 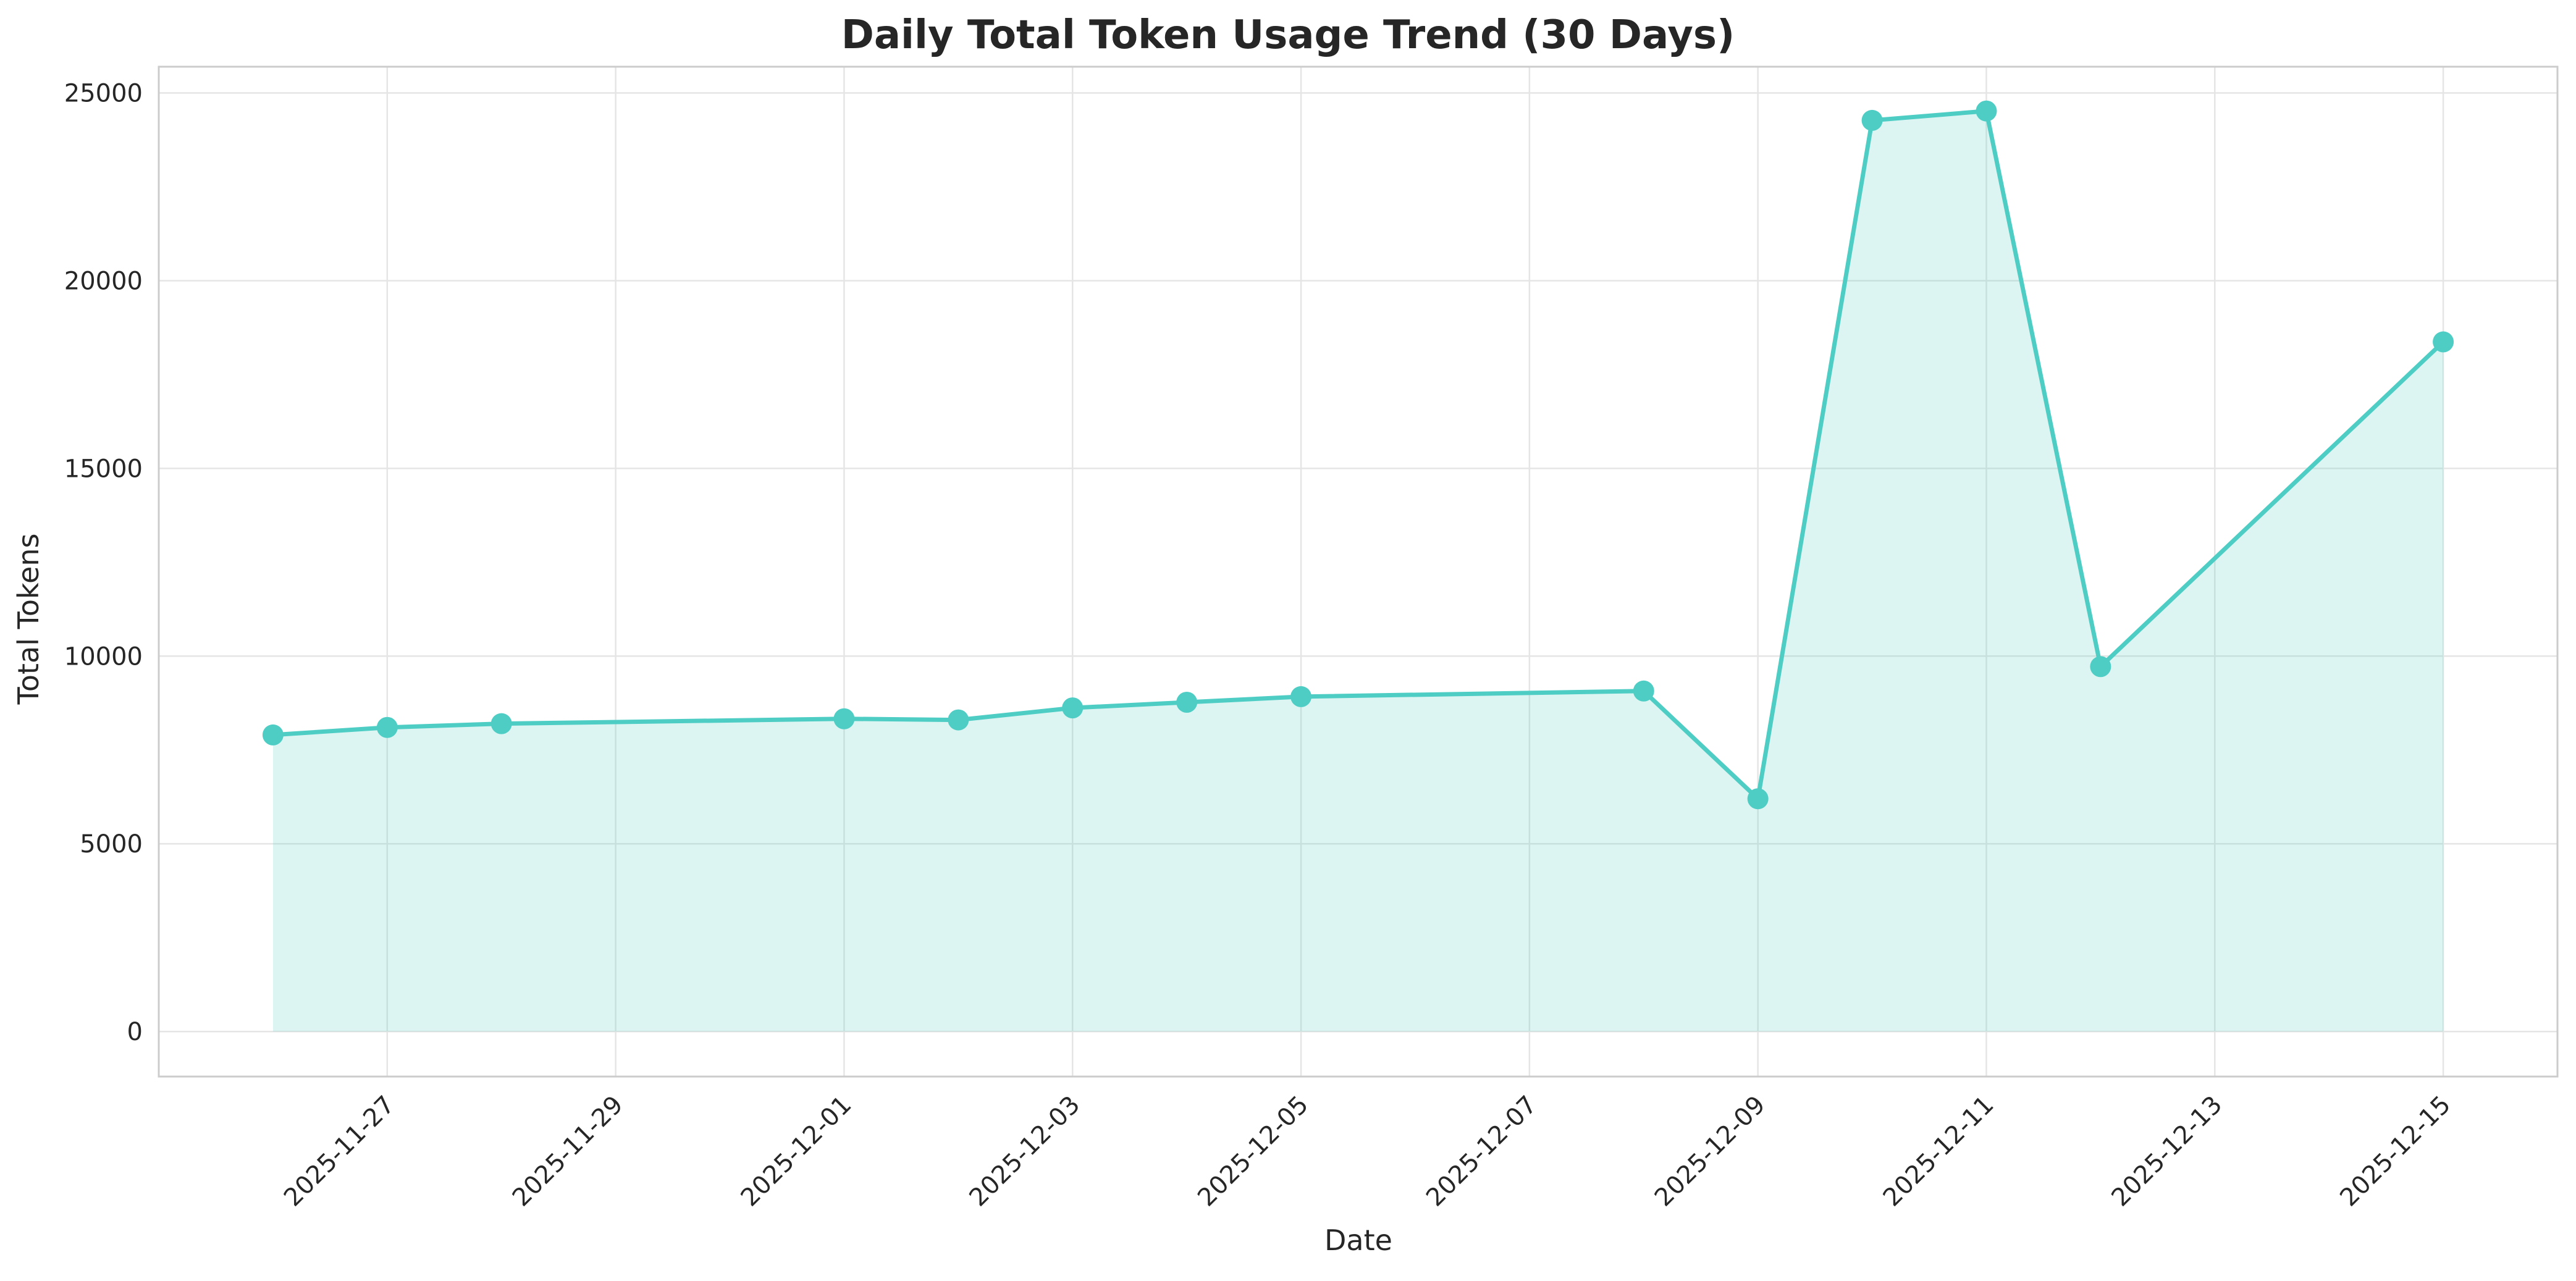 What do you see at coordinates (568, 1151) in the screenshot?
I see `x-tick-label: 2025-11-29` at bounding box center [568, 1151].